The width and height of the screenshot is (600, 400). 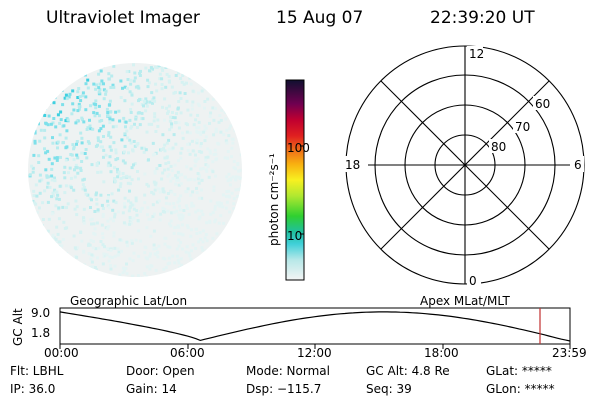 What do you see at coordinates (441, 353) in the screenshot?
I see `time-tick-1800: 18:00` at bounding box center [441, 353].